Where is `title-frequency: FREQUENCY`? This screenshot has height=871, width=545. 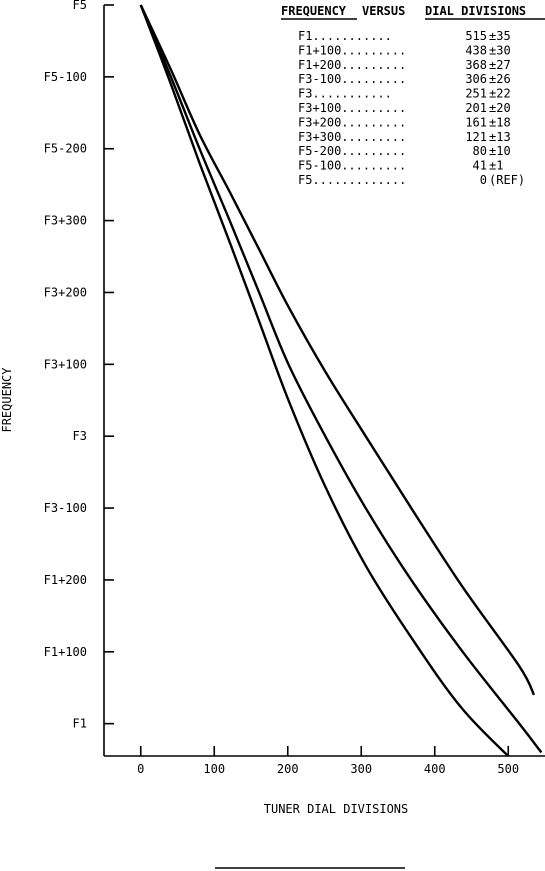
title-frequency: FREQUENCY is located at coordinates (314, 11).